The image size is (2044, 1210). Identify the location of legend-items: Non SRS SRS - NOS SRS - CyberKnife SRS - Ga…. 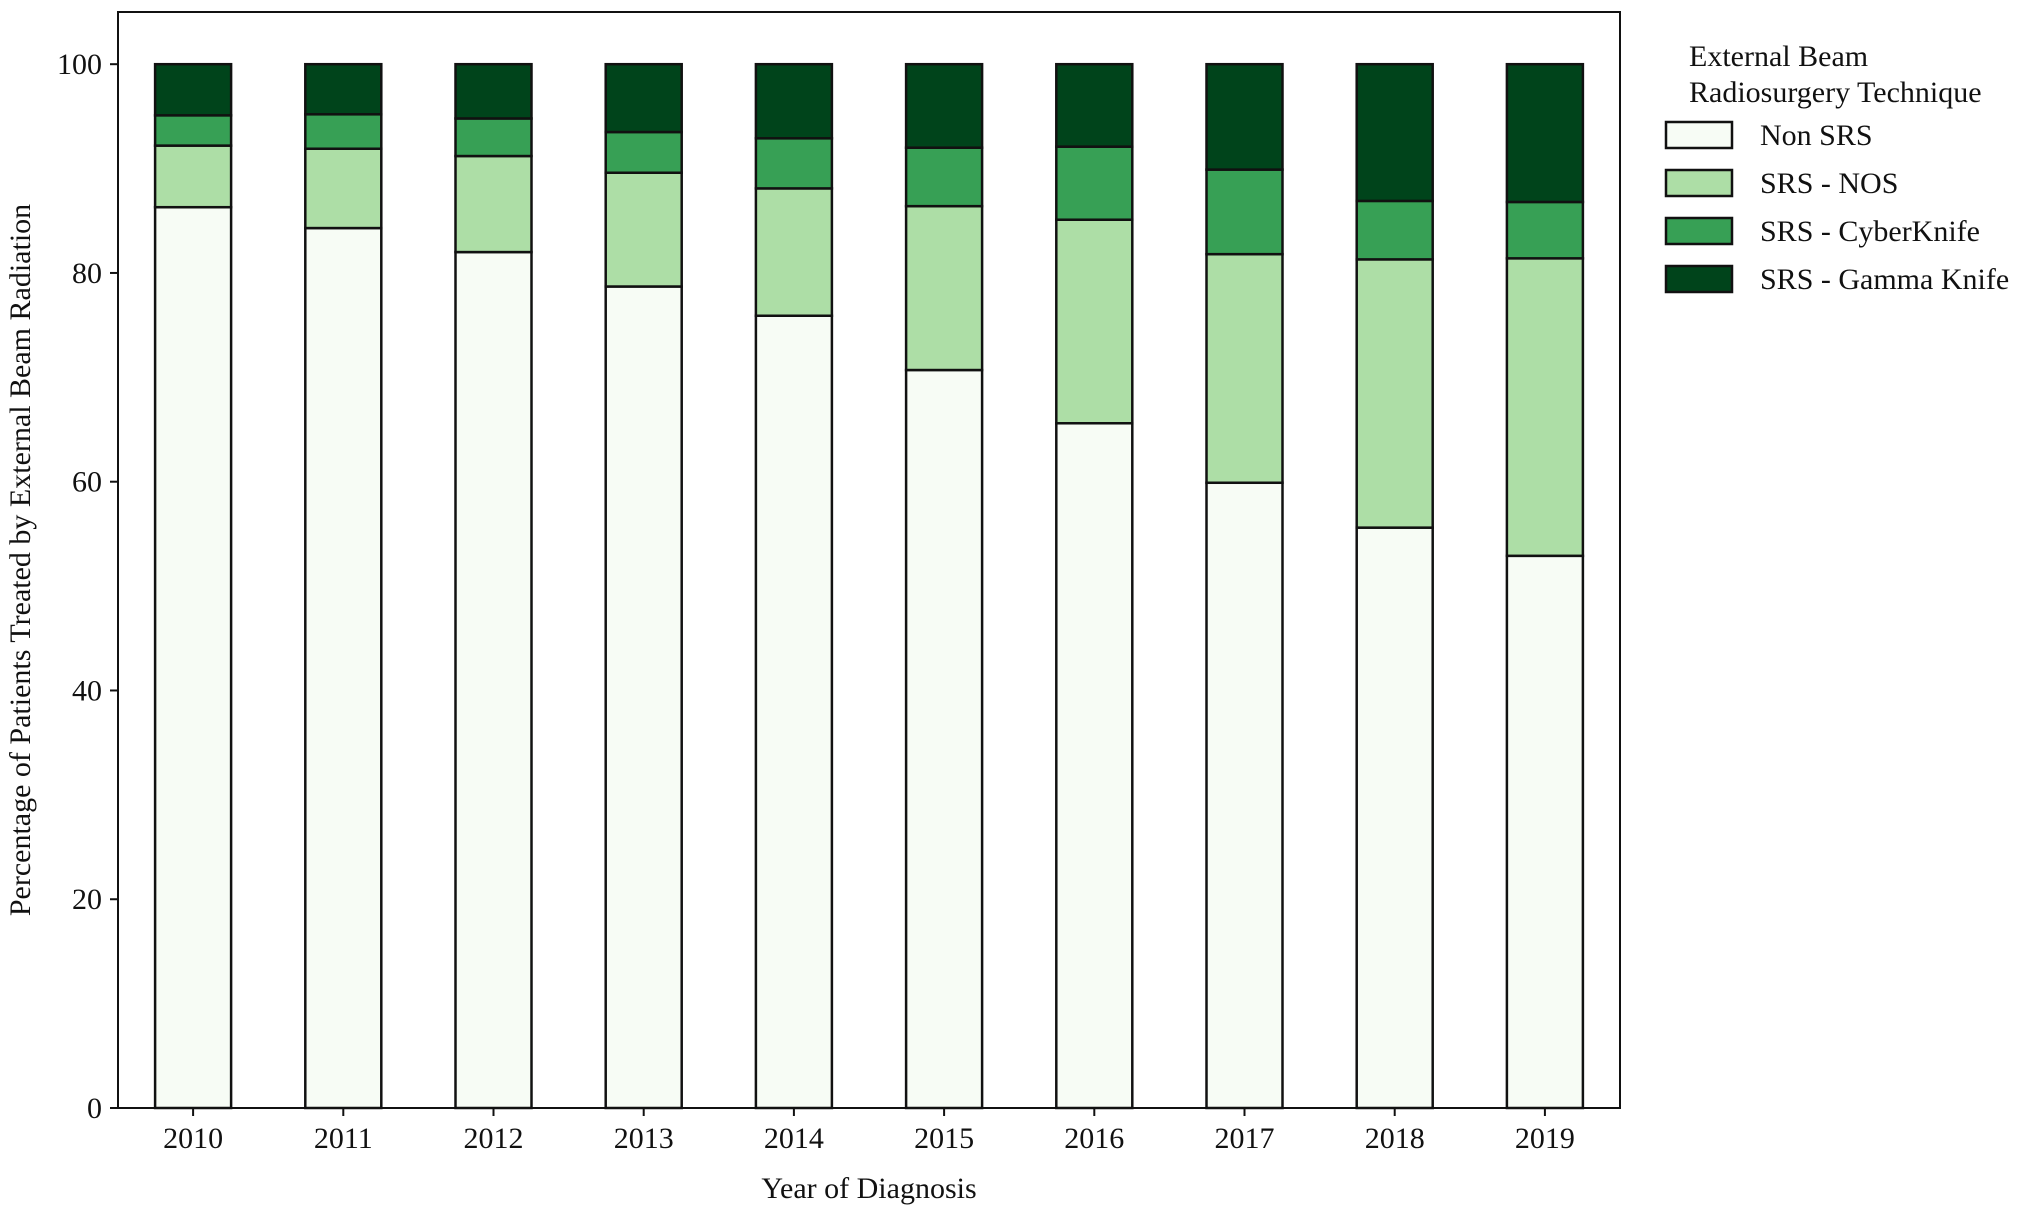
(1836, 207).